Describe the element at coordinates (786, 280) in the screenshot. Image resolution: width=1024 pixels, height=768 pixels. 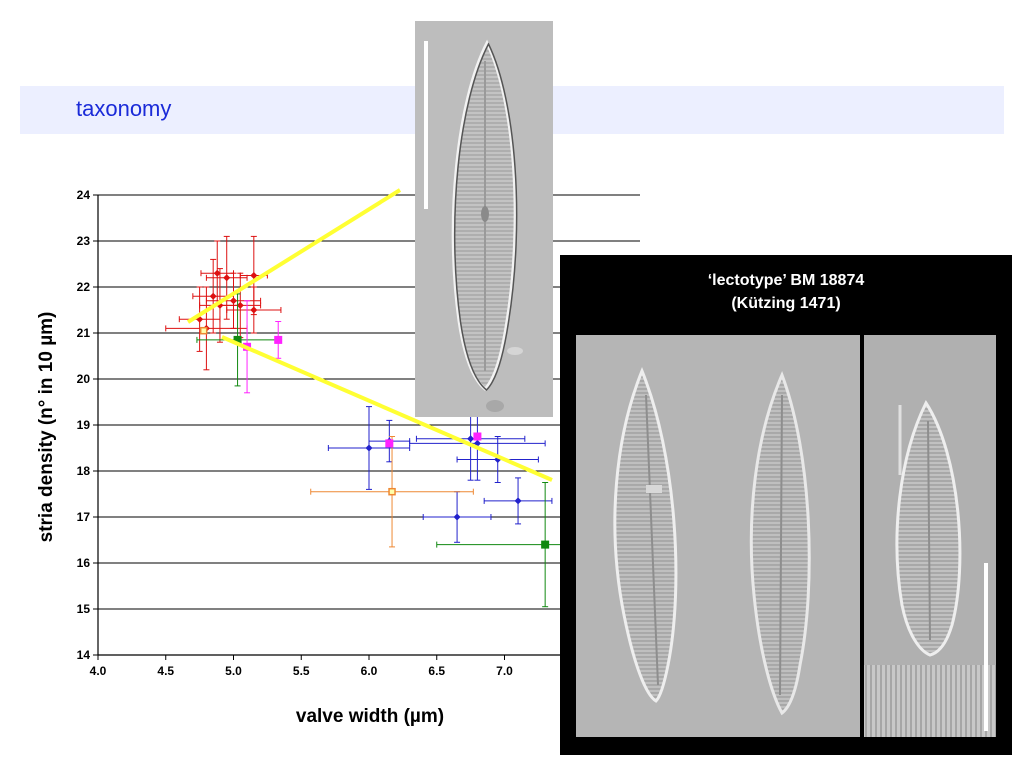
I see `lectotype-title: ‘lectotype’ BM 18874` at that location.